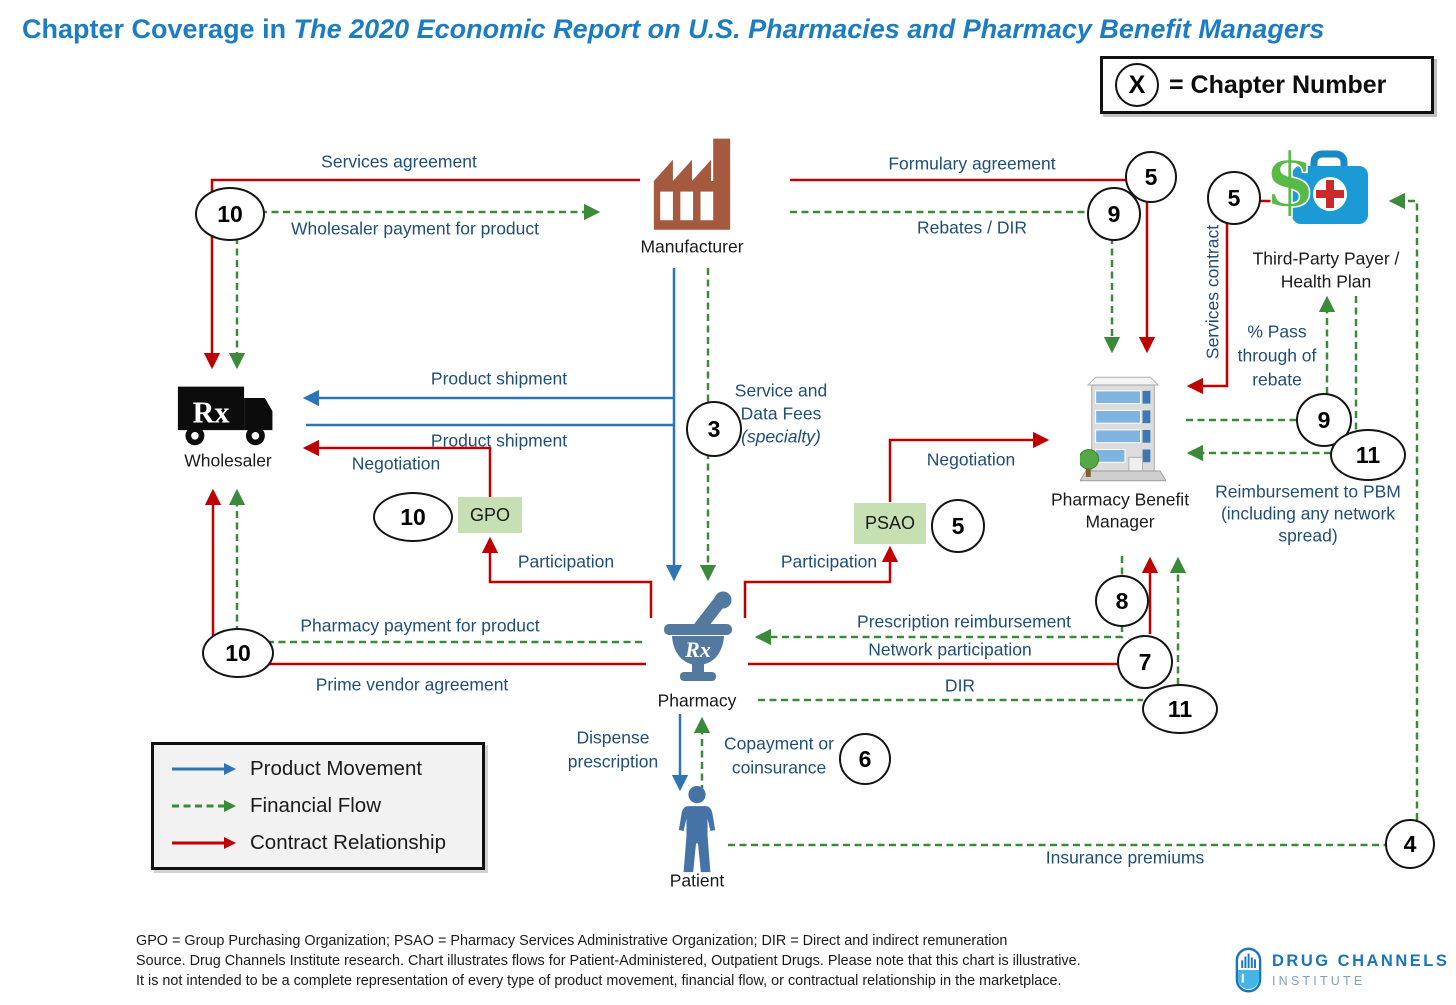 The width and height of the screenshot is (1456, 1005). What do you see at coordinates (829, 561) in the screenshot?
I see `psao-participation-label: Participation` at bounding box center [829, 561].